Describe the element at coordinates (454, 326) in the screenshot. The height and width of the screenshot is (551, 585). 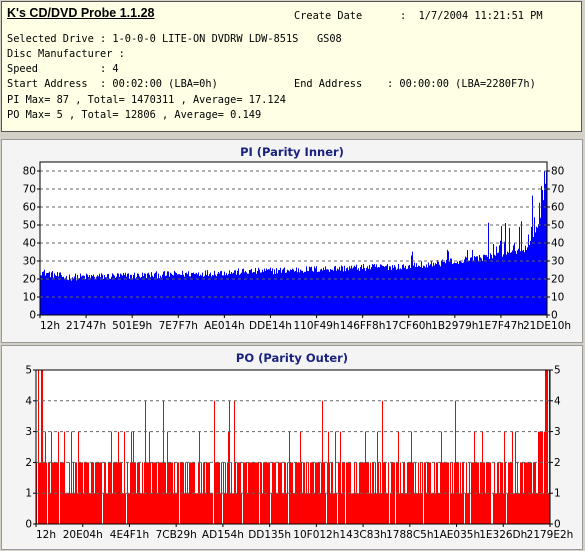
I see `x-tick-label: 1B2979h` at that location.